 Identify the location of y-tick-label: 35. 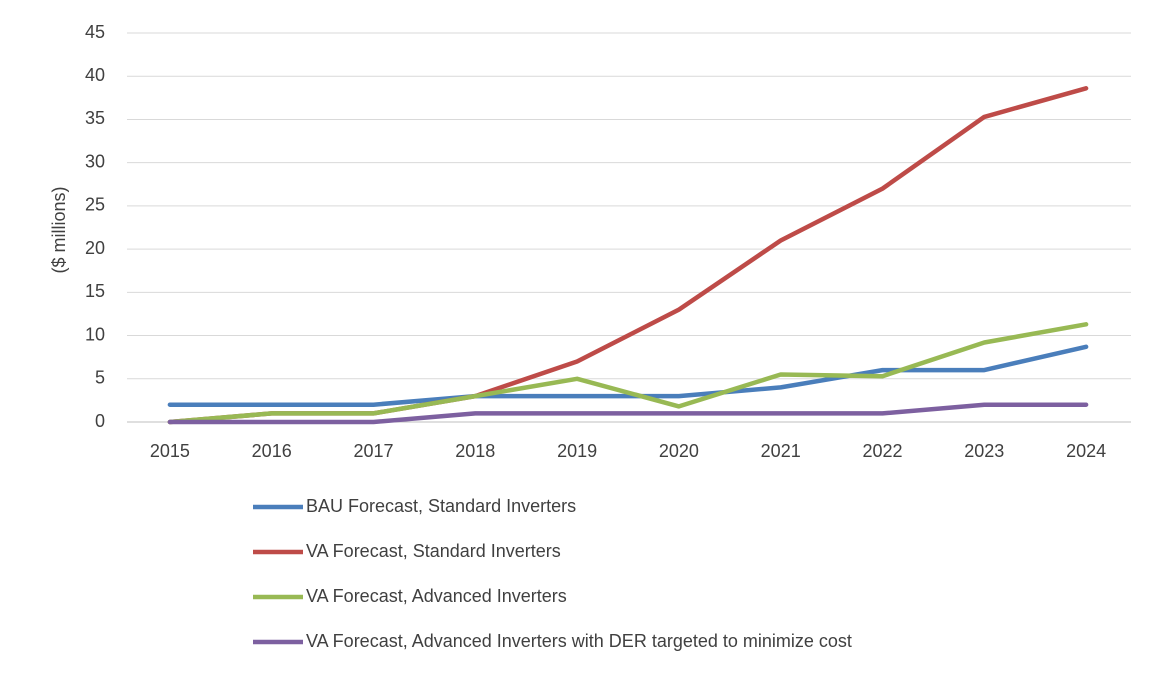
(95, 118).